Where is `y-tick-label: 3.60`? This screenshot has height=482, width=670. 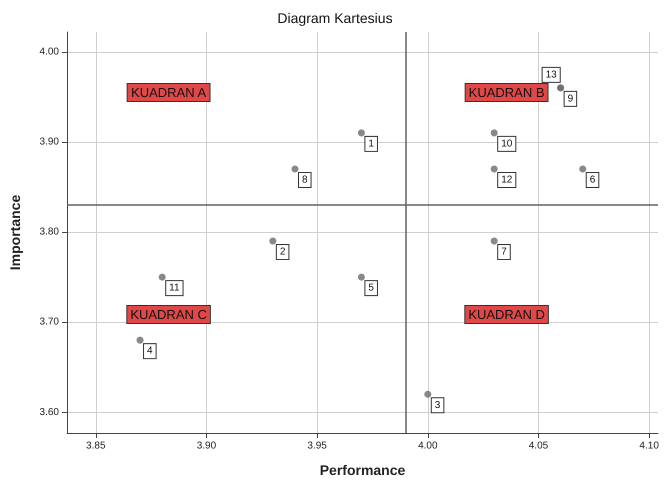
y-tick-label: 3.60 is located at coordinates (50, 412).